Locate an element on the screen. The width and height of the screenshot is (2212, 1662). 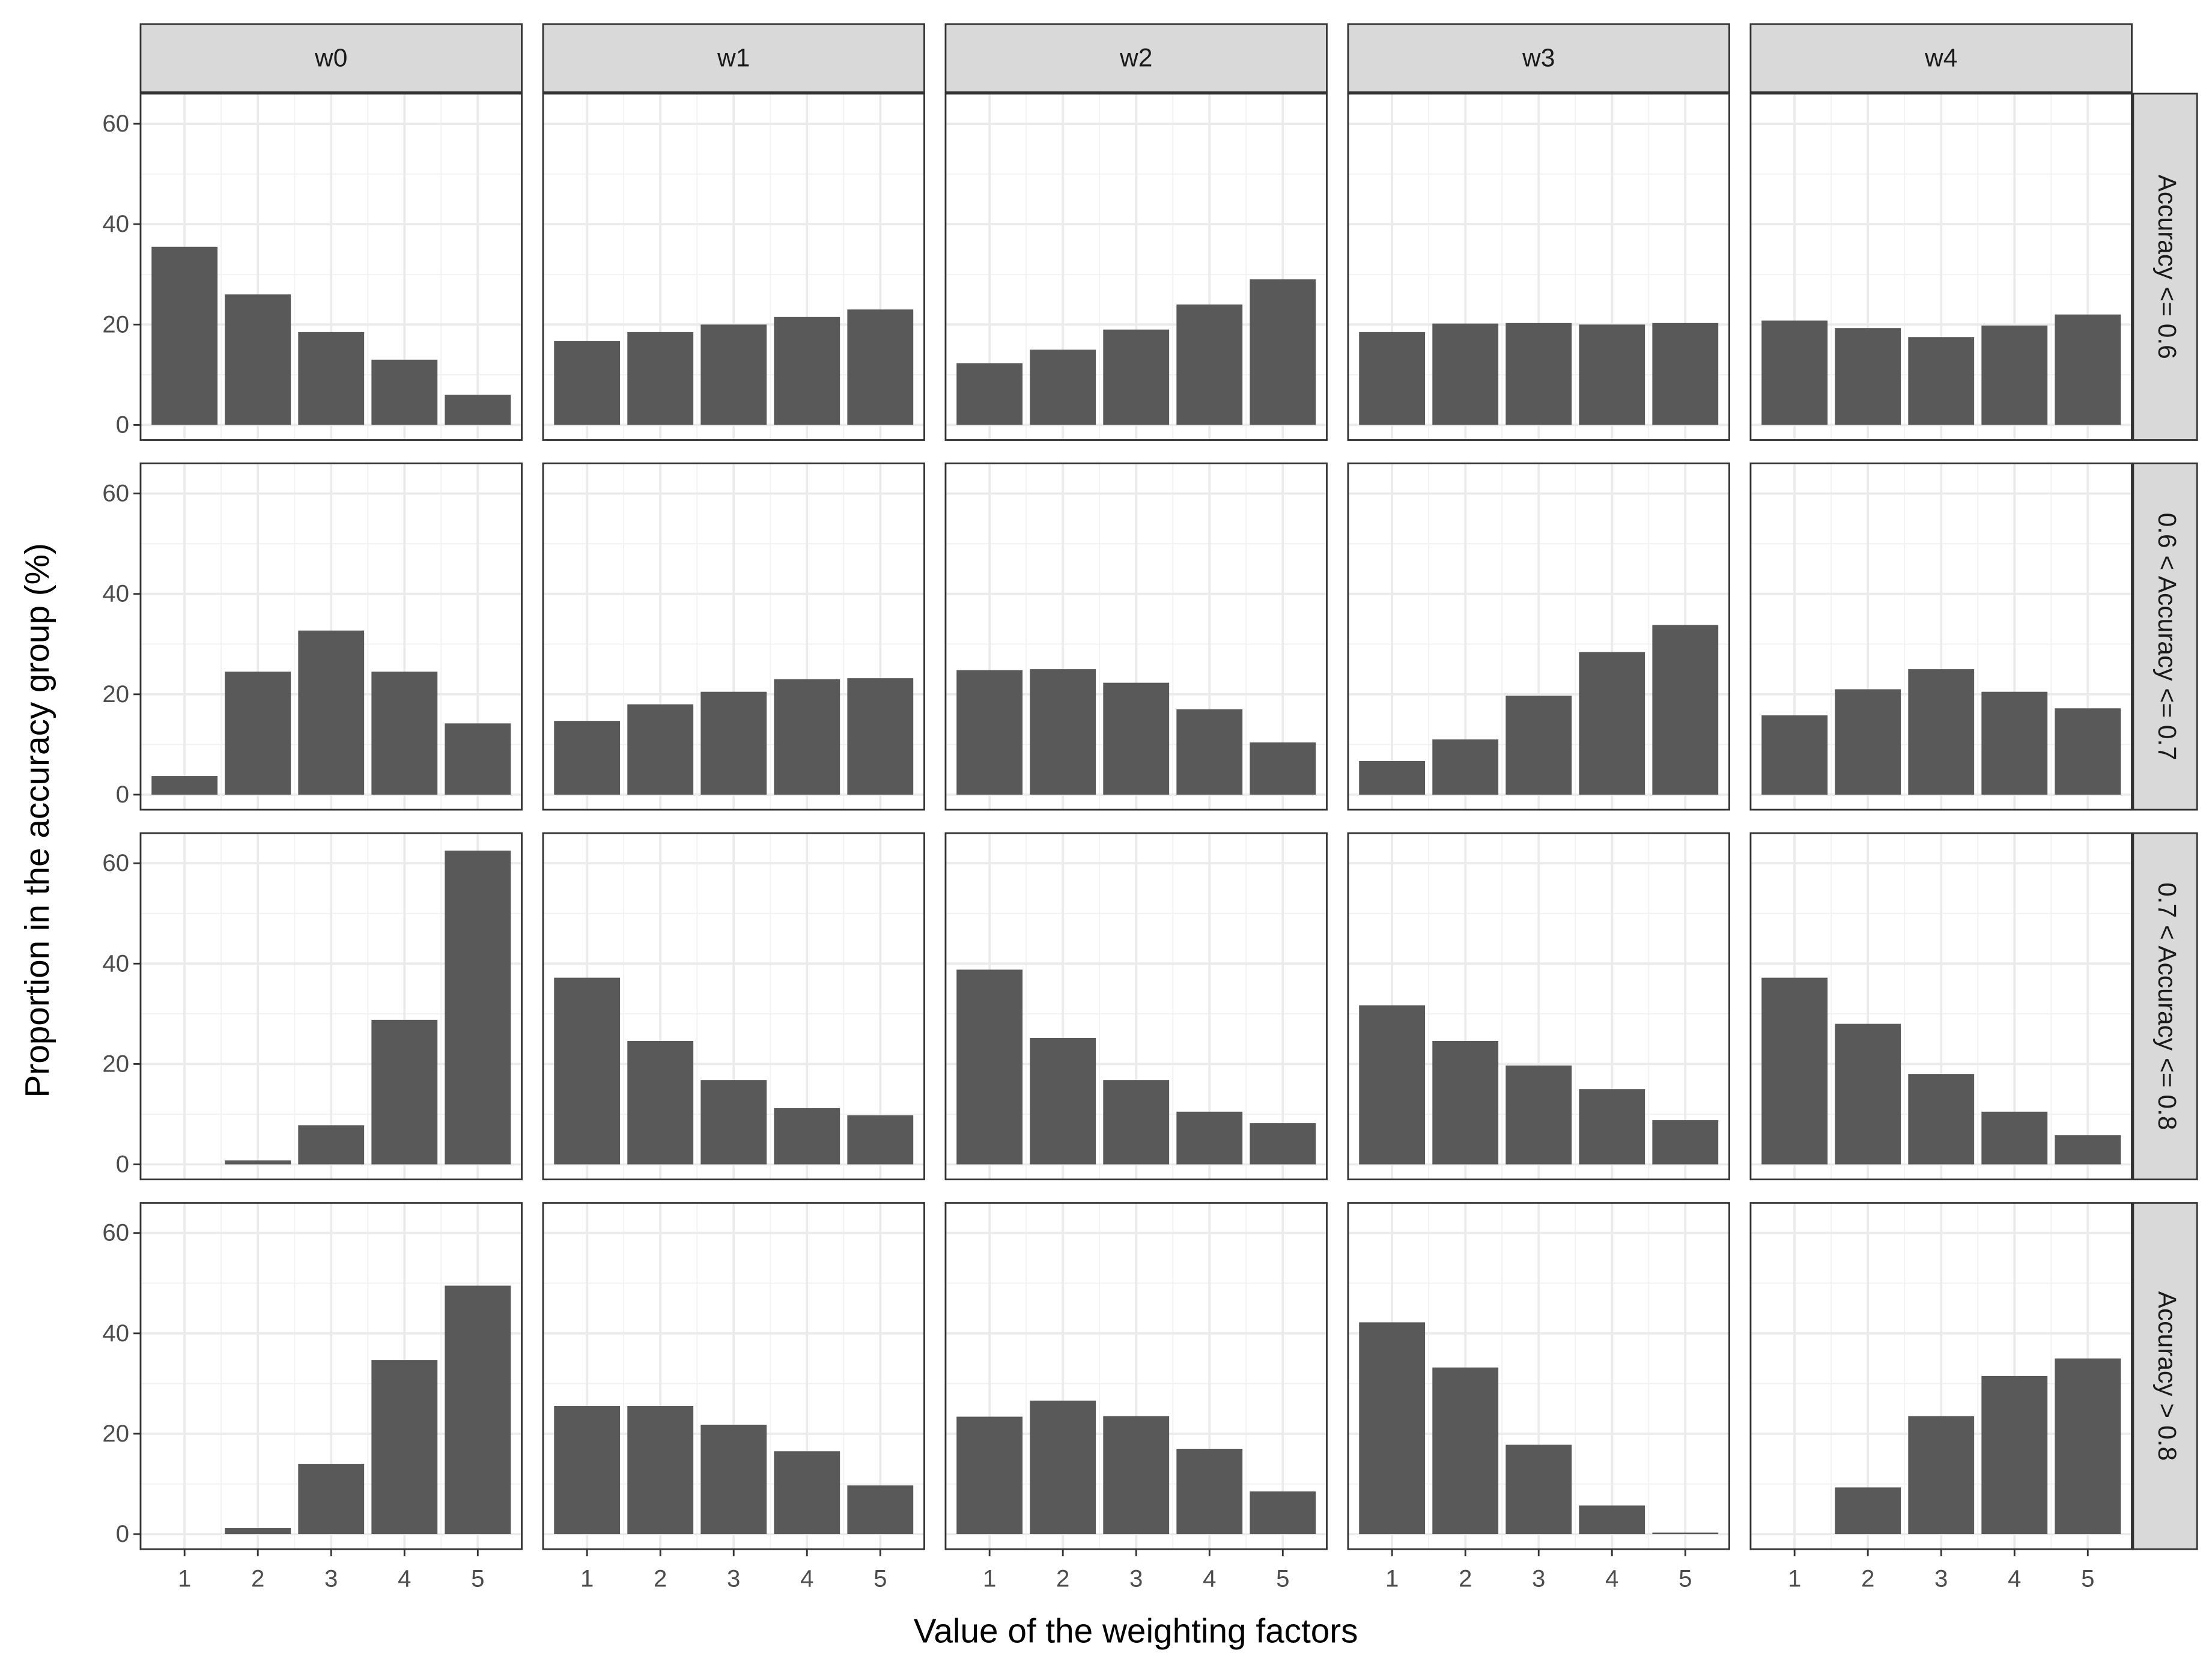
column-strip-label: w2 is located at coordinates (1135, 58).